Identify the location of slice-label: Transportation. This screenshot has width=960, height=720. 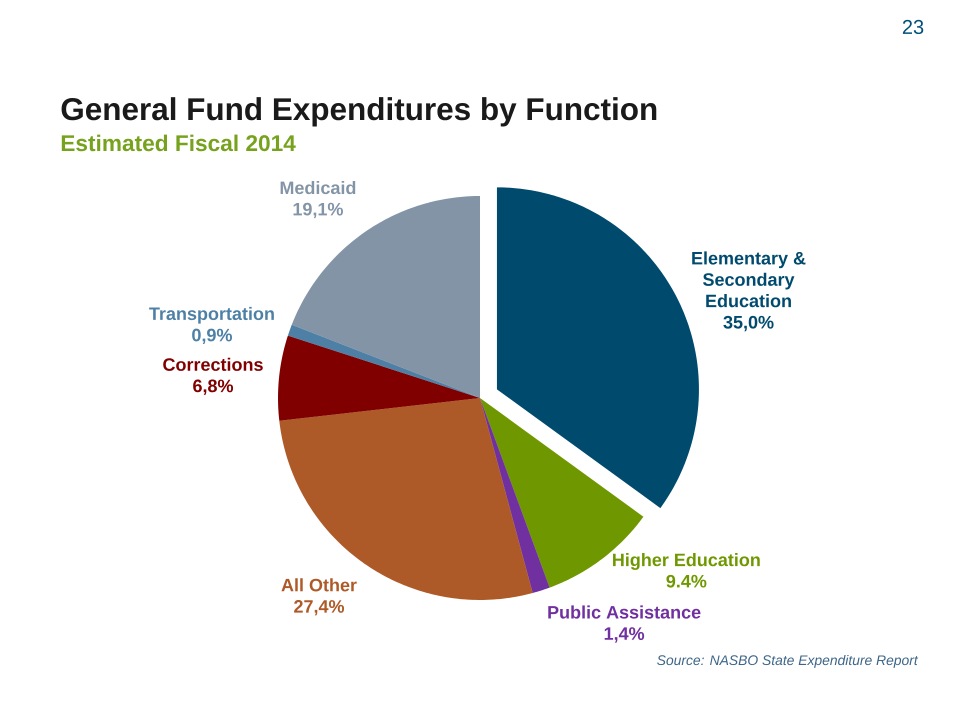
(211, 315).